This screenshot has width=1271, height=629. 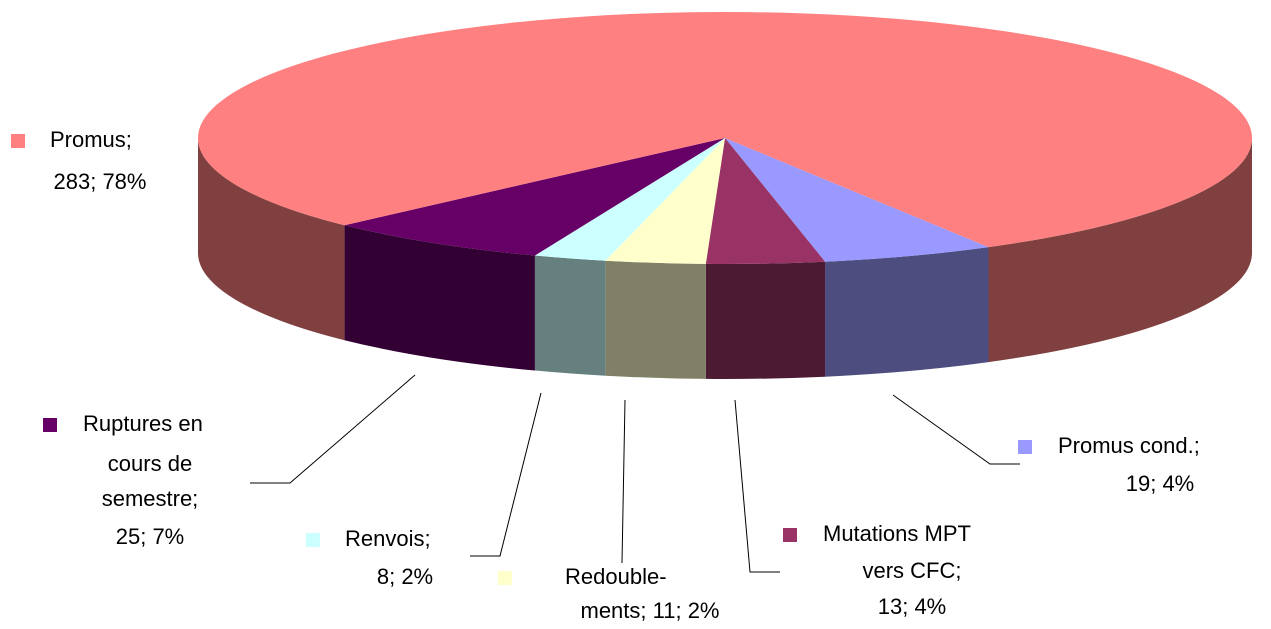 What do you see at coordinates (650, 610) in the screenshot?
I see `data-label: ments; 11; 2%` at bounding box center [650, 610].